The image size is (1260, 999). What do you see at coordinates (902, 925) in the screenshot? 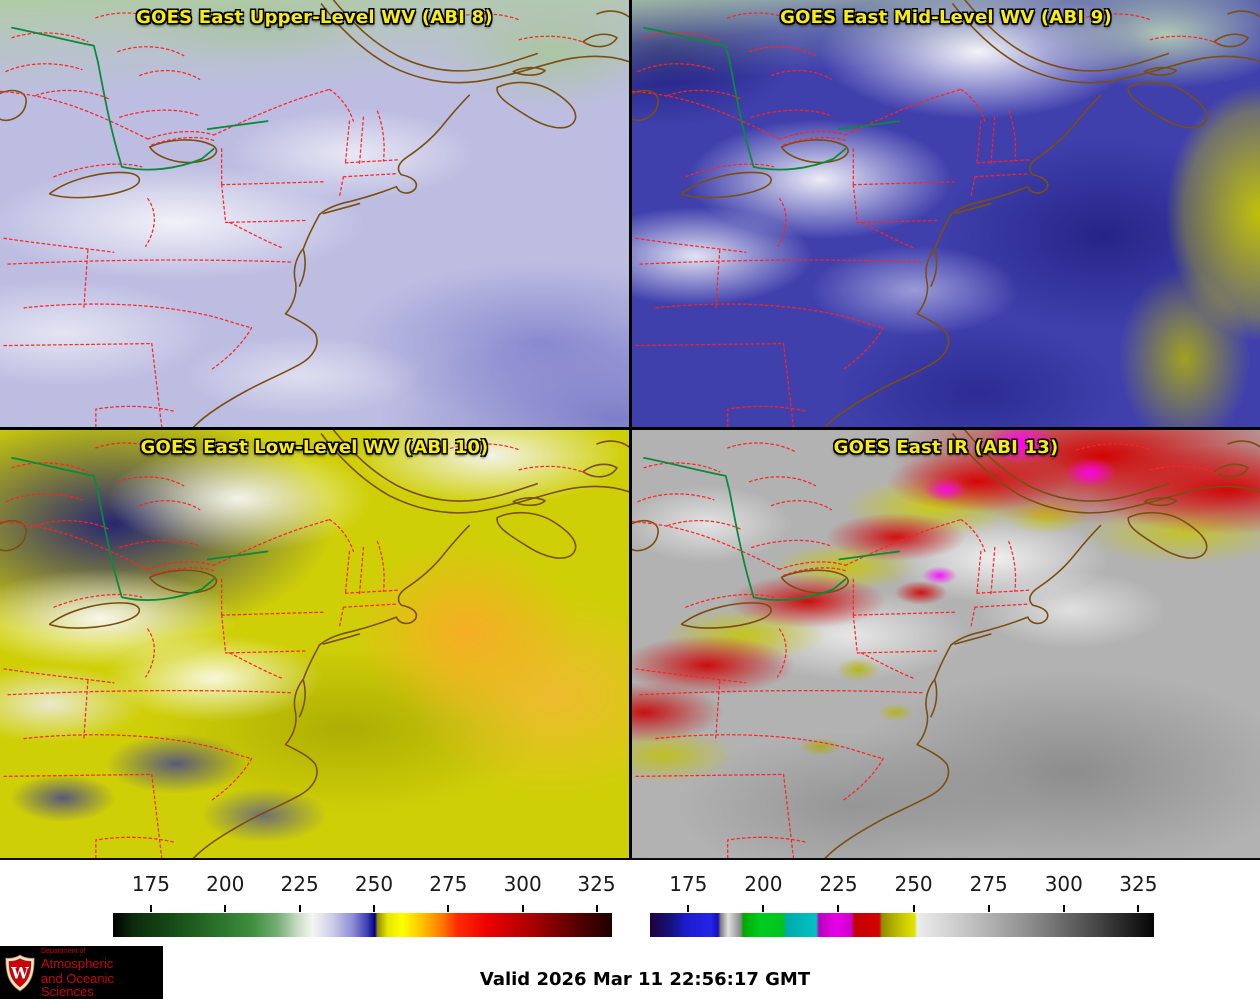
I see `ir-colorbar-gradient` at bounding box center [902, 925].